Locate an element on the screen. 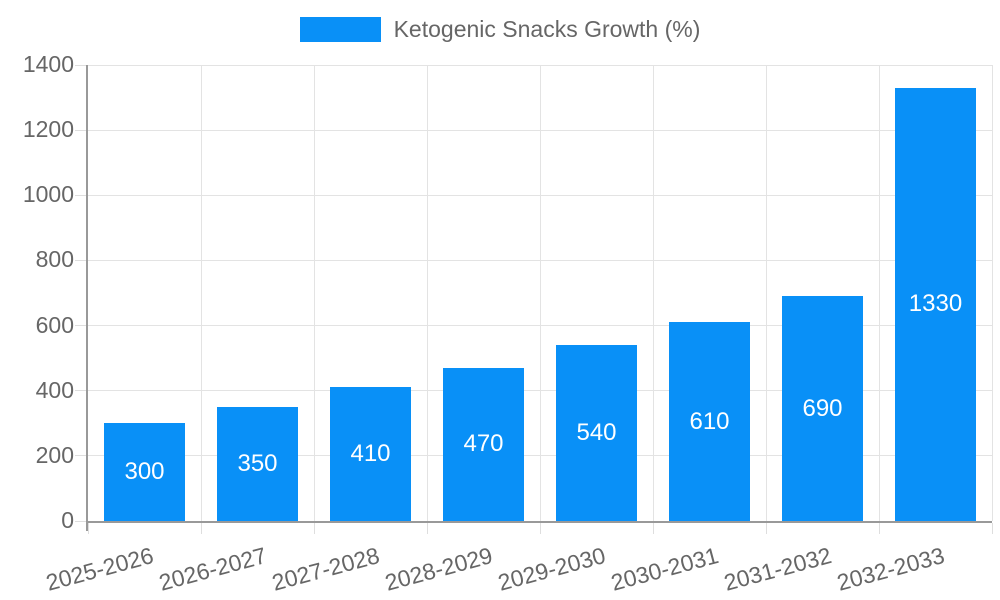 This screenshot has height=600, width=1000. x-axis-tick-label: 2031-2032 is located at coordinates (777, 569).